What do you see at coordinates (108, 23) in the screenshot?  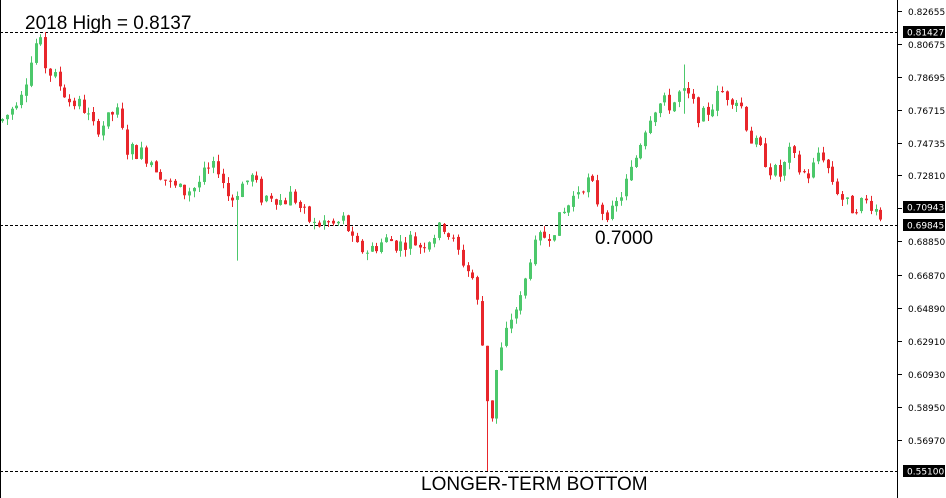 I see `annotation-2018-high: 2018 High = 0.8137` at bounding box center [108, 23].